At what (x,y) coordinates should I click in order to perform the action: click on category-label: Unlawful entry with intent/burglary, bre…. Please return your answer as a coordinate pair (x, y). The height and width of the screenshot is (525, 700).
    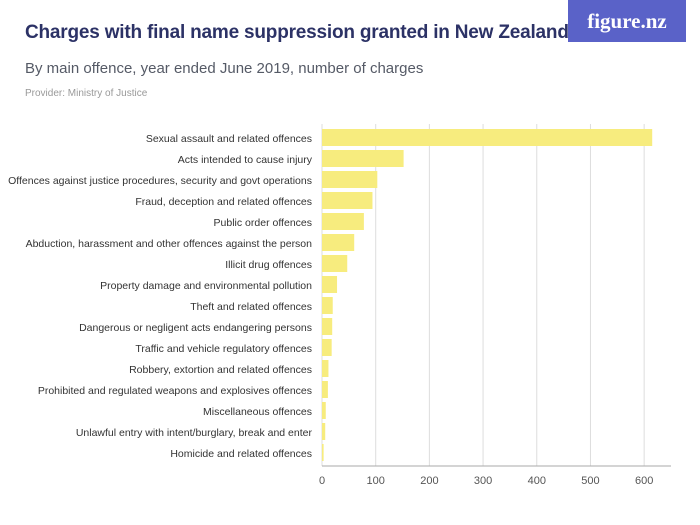
    Looking at the image, I should click on (194, 433).